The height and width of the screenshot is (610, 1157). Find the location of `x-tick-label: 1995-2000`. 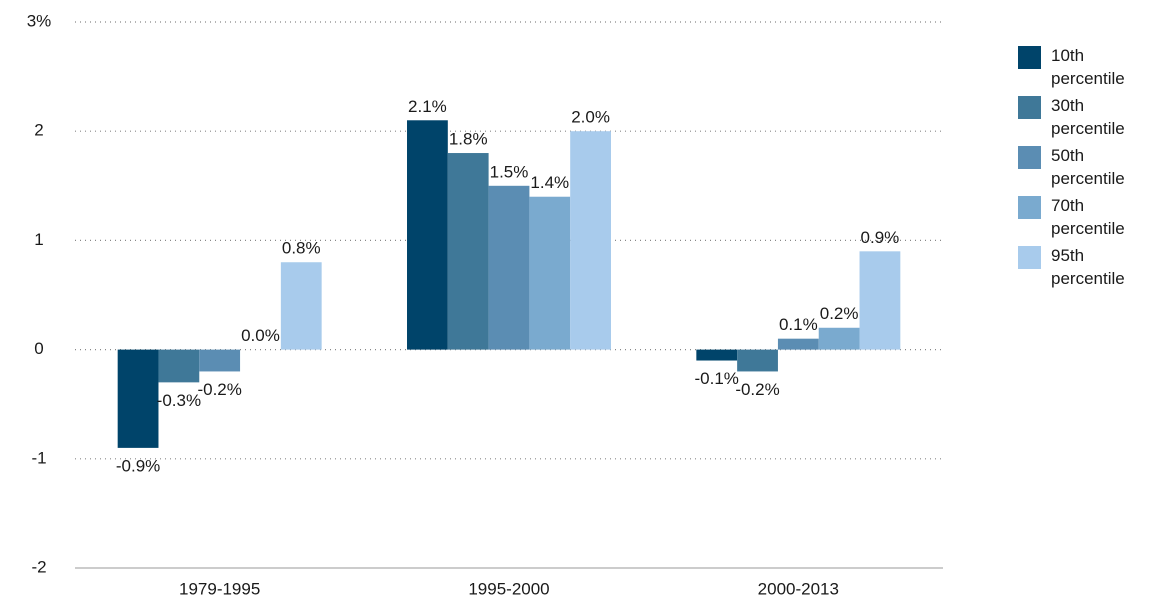

x-tick-label: 1995-2000 is located at coordinates (508, 588).